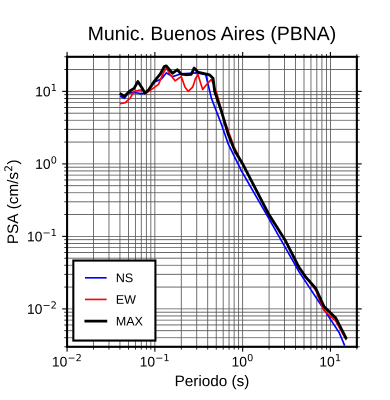 Image resolution: width=390 pixels, height=400 pixels. Describe the element at coordinates (212, 382) in the screenshot. I see `x-axis-title: Periodo (s)` at that location.